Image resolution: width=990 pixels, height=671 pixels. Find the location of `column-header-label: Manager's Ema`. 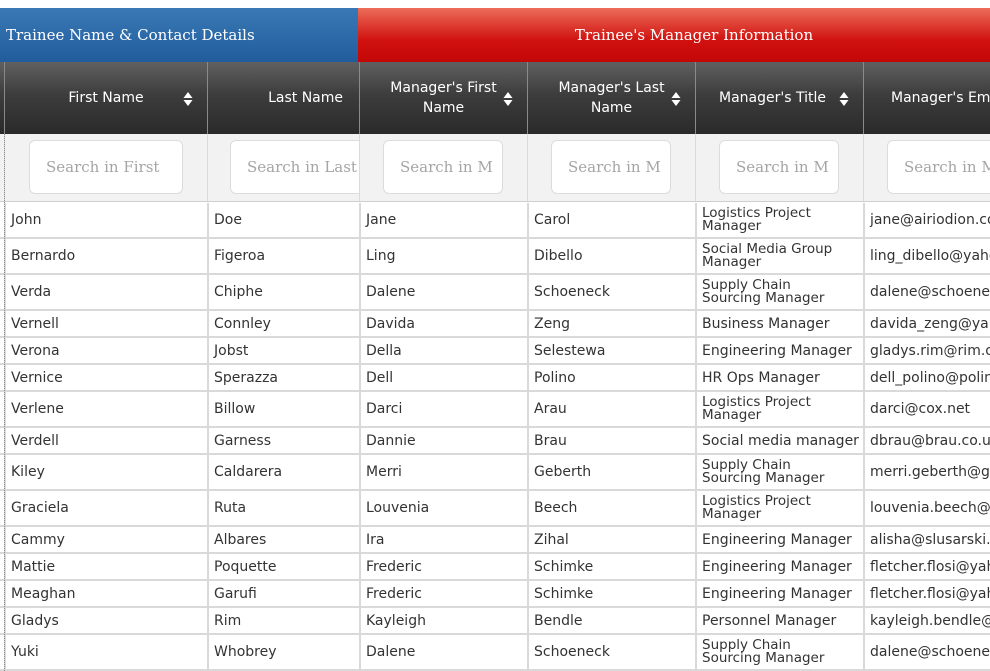

column-header-label: Manager's Ema is located at coordinates (940, 98).